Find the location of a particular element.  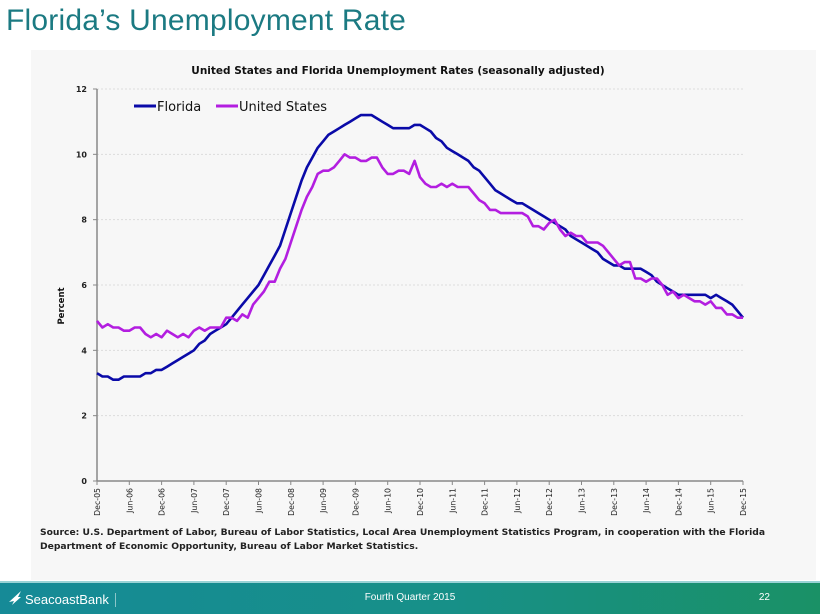

x-tick-label: Dec-08 is located at coordinates (291, 502).